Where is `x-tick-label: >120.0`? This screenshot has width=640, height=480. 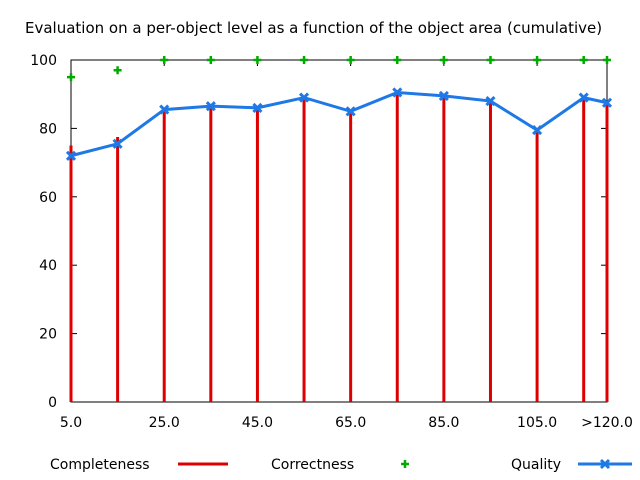
x-tick-label: >120.0 is located at coordinates (607, 423).